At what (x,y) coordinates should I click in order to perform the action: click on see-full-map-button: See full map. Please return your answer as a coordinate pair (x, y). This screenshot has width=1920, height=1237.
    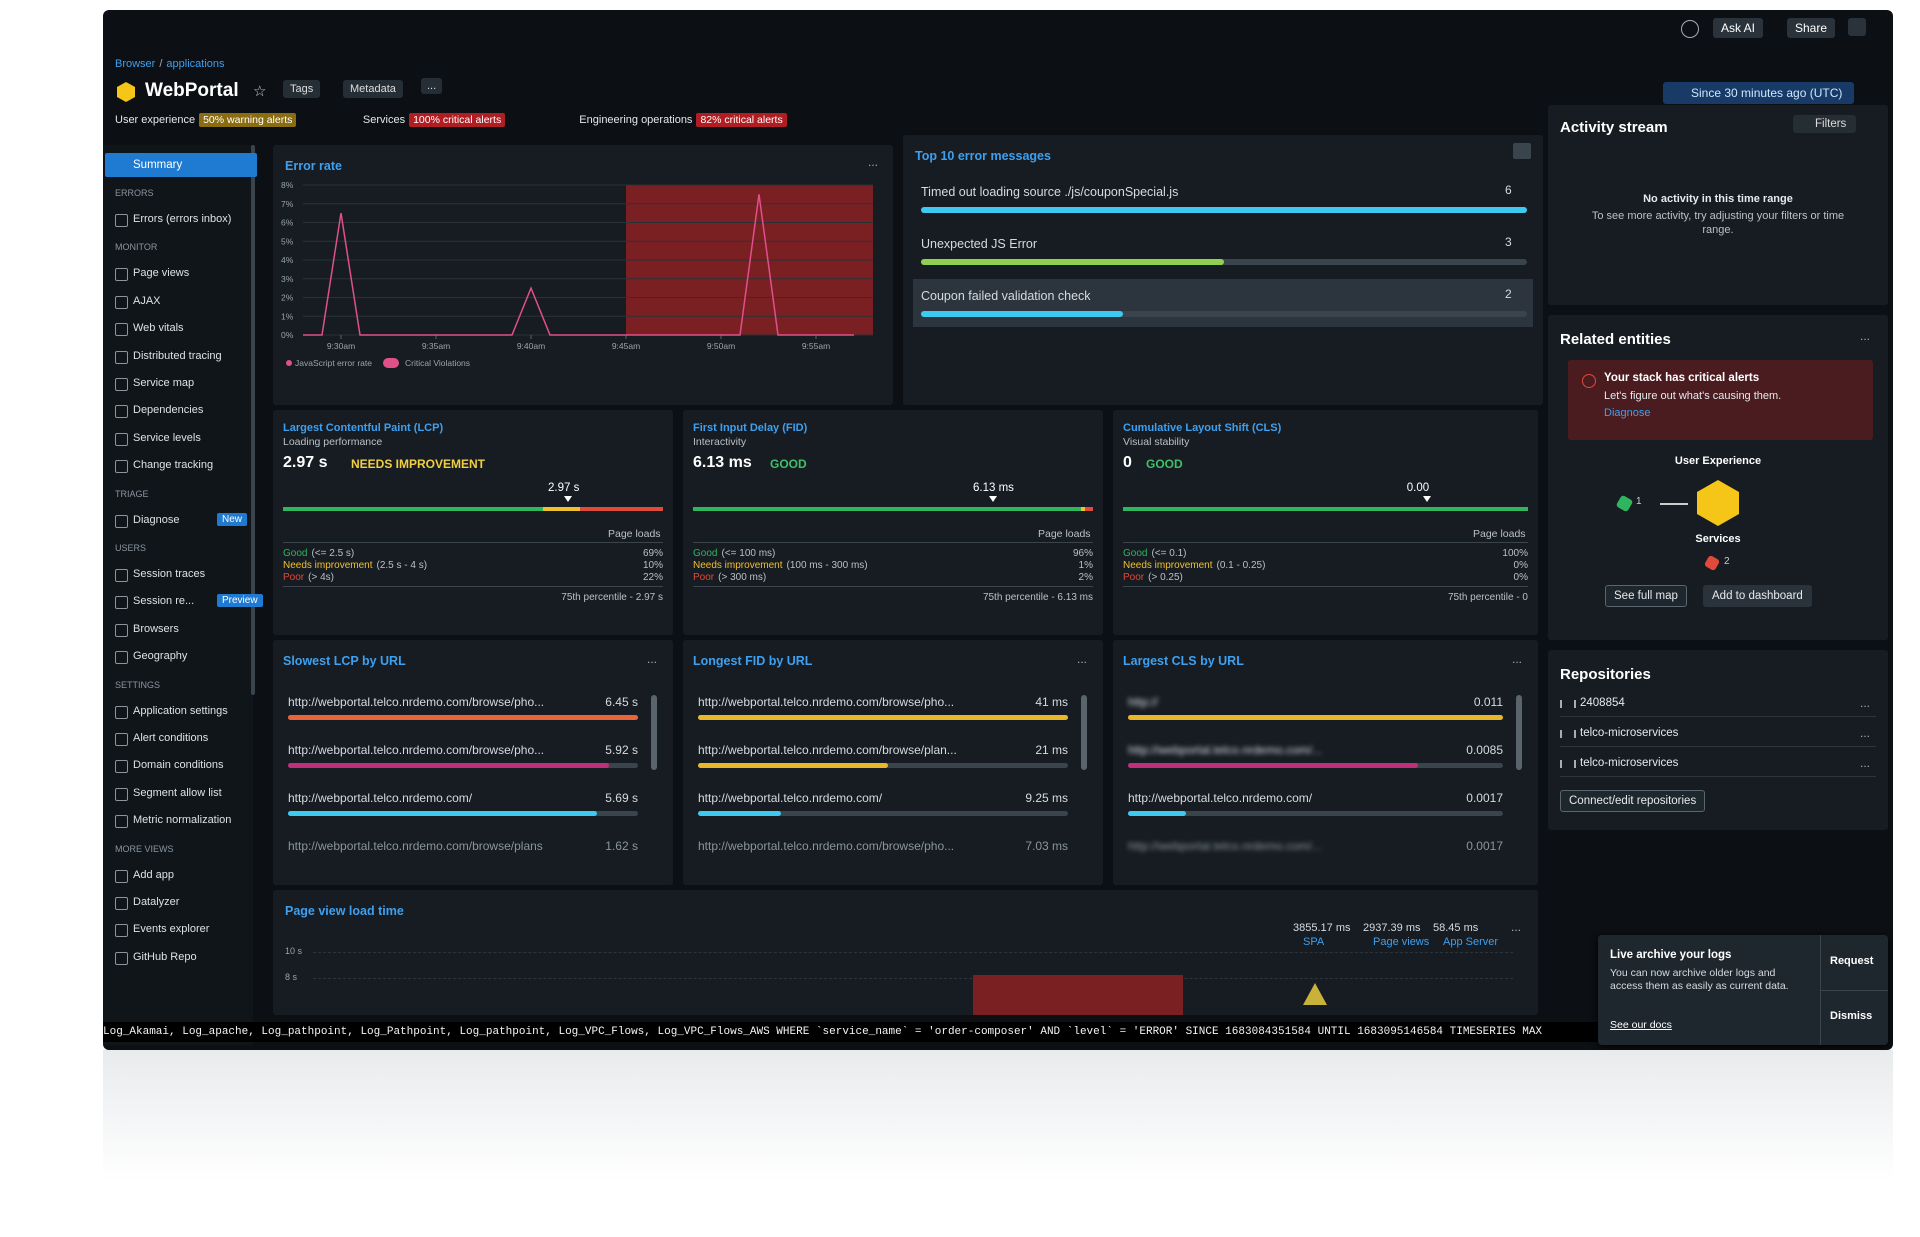
    Looking at the image, I should click on (1646, 596).